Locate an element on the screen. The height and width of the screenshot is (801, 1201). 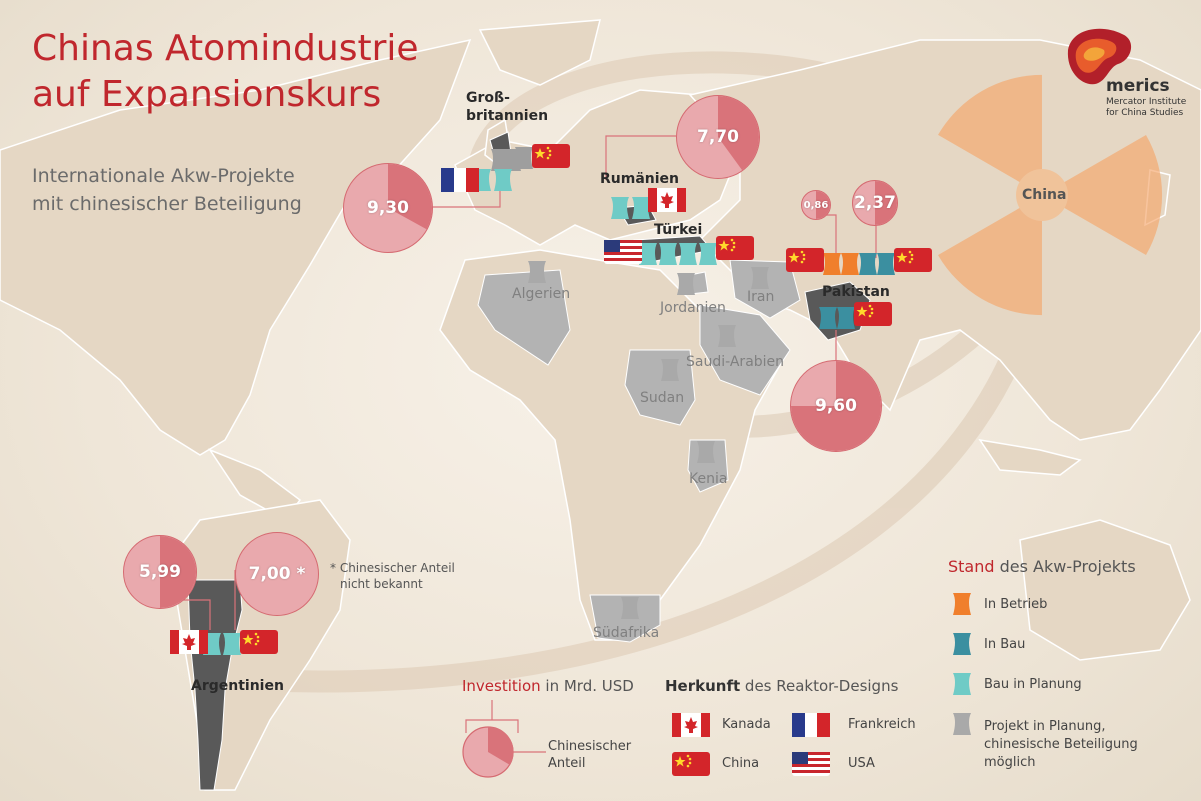
bubble-grossbritannien-value: 9,30 is located at coordinates (388, 208).